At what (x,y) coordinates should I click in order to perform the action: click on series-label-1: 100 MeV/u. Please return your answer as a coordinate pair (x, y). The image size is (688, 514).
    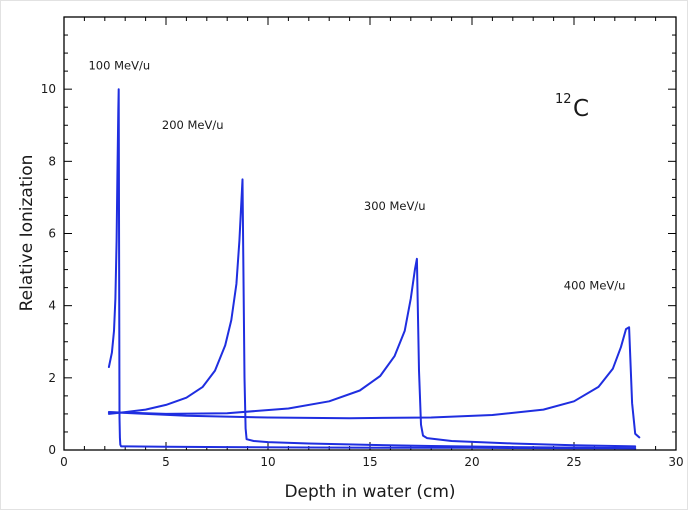
    Looking at the image, I should click on (119, 65).